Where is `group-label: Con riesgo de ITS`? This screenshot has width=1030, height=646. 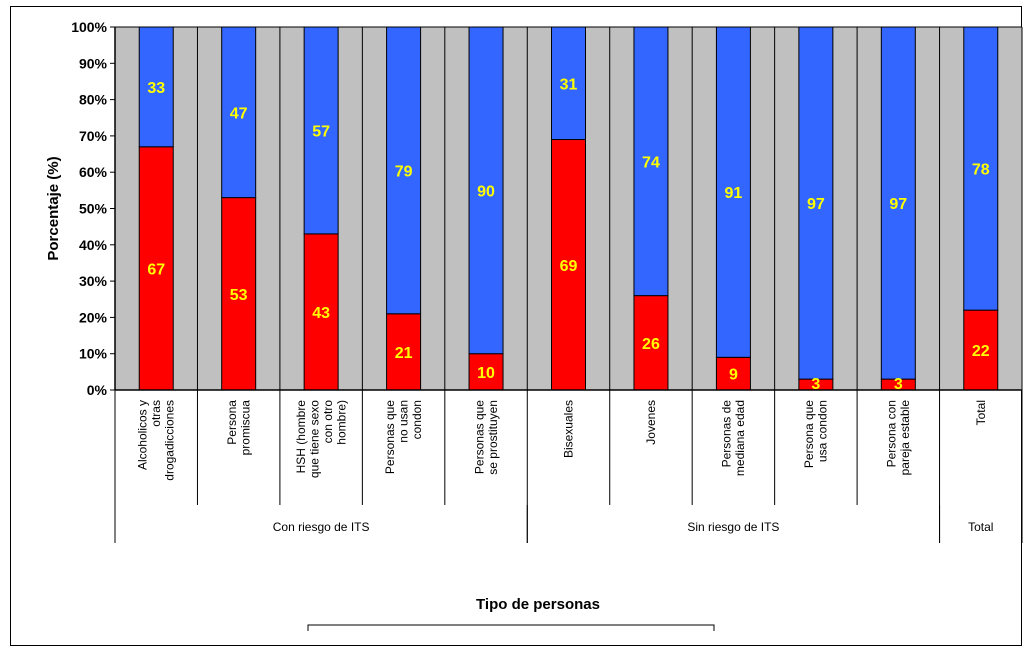 group-label: Con riesgo de ITS is located at coordinates (321, 527).